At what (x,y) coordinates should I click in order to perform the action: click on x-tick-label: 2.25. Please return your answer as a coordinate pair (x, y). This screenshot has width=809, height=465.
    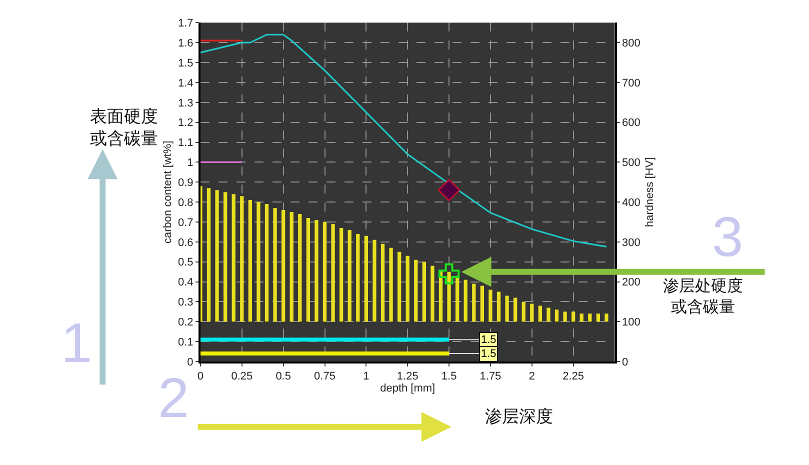
    Looking at the image, I should click on (573, 376).